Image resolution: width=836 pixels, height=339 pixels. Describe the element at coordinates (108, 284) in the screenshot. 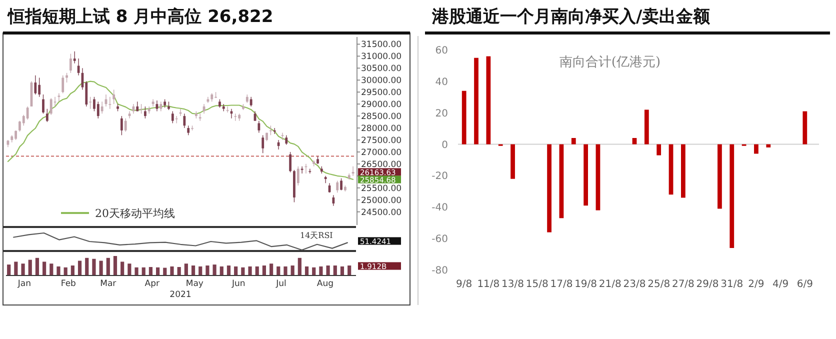

I see `x-tick-label: Mar` at that location.